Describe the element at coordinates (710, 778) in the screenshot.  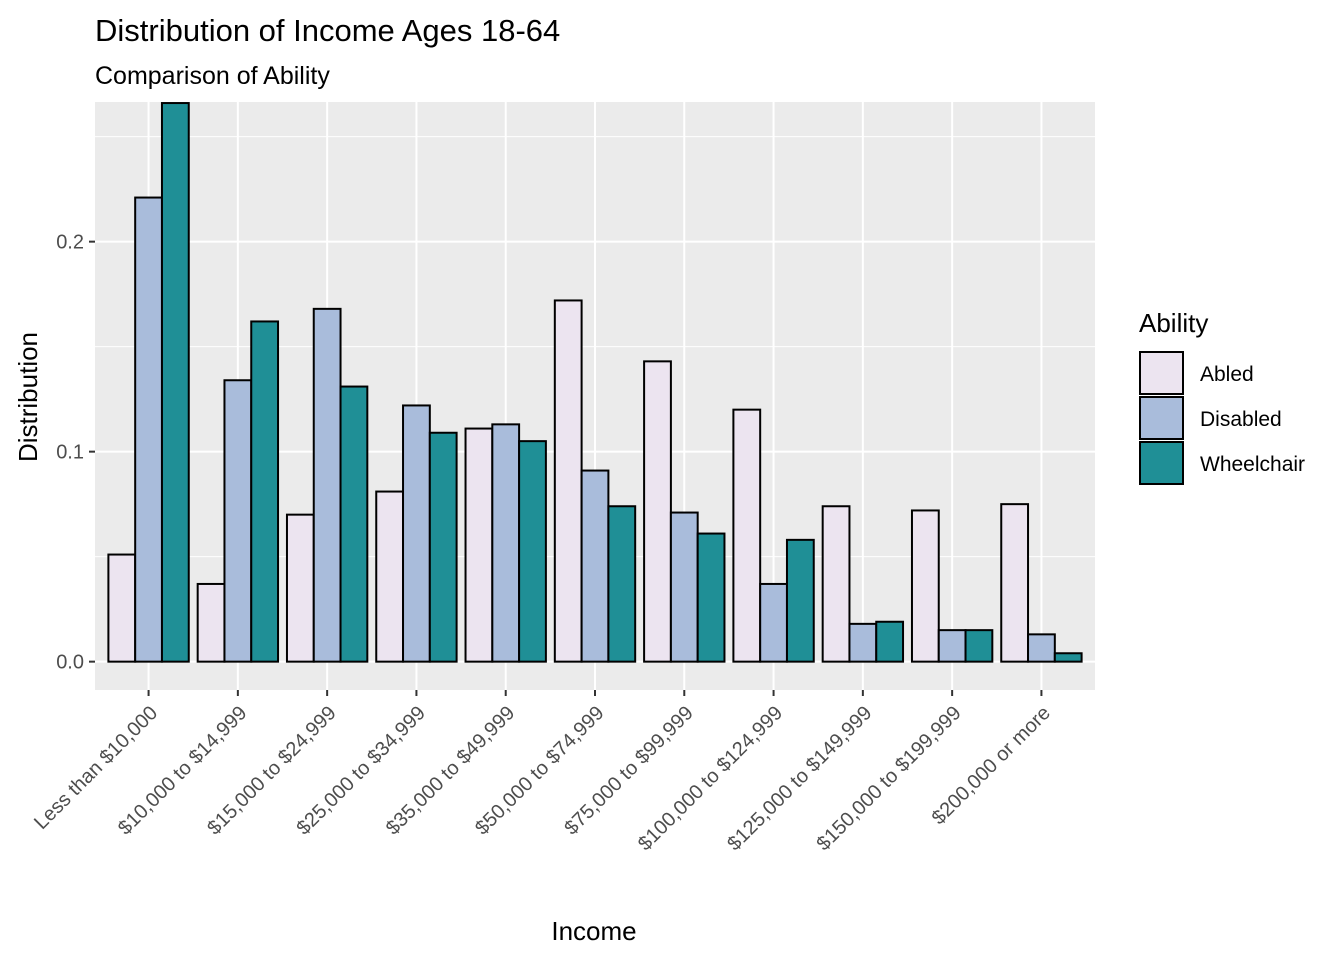
I see `x-tick-label: $100,000 to $124,999` at that location.